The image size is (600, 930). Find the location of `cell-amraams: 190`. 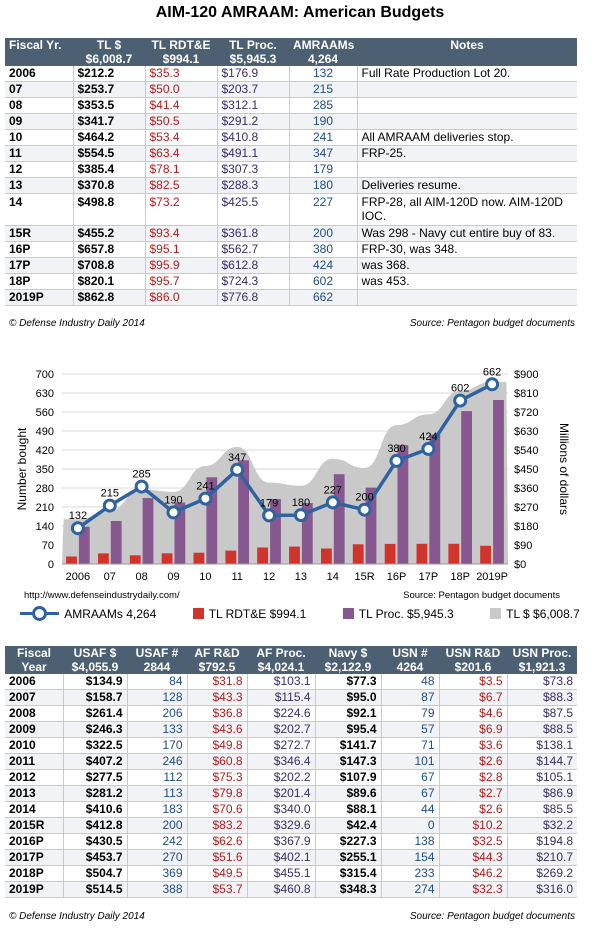

cell-amraams: 190 is located at coordinates (323, 121).